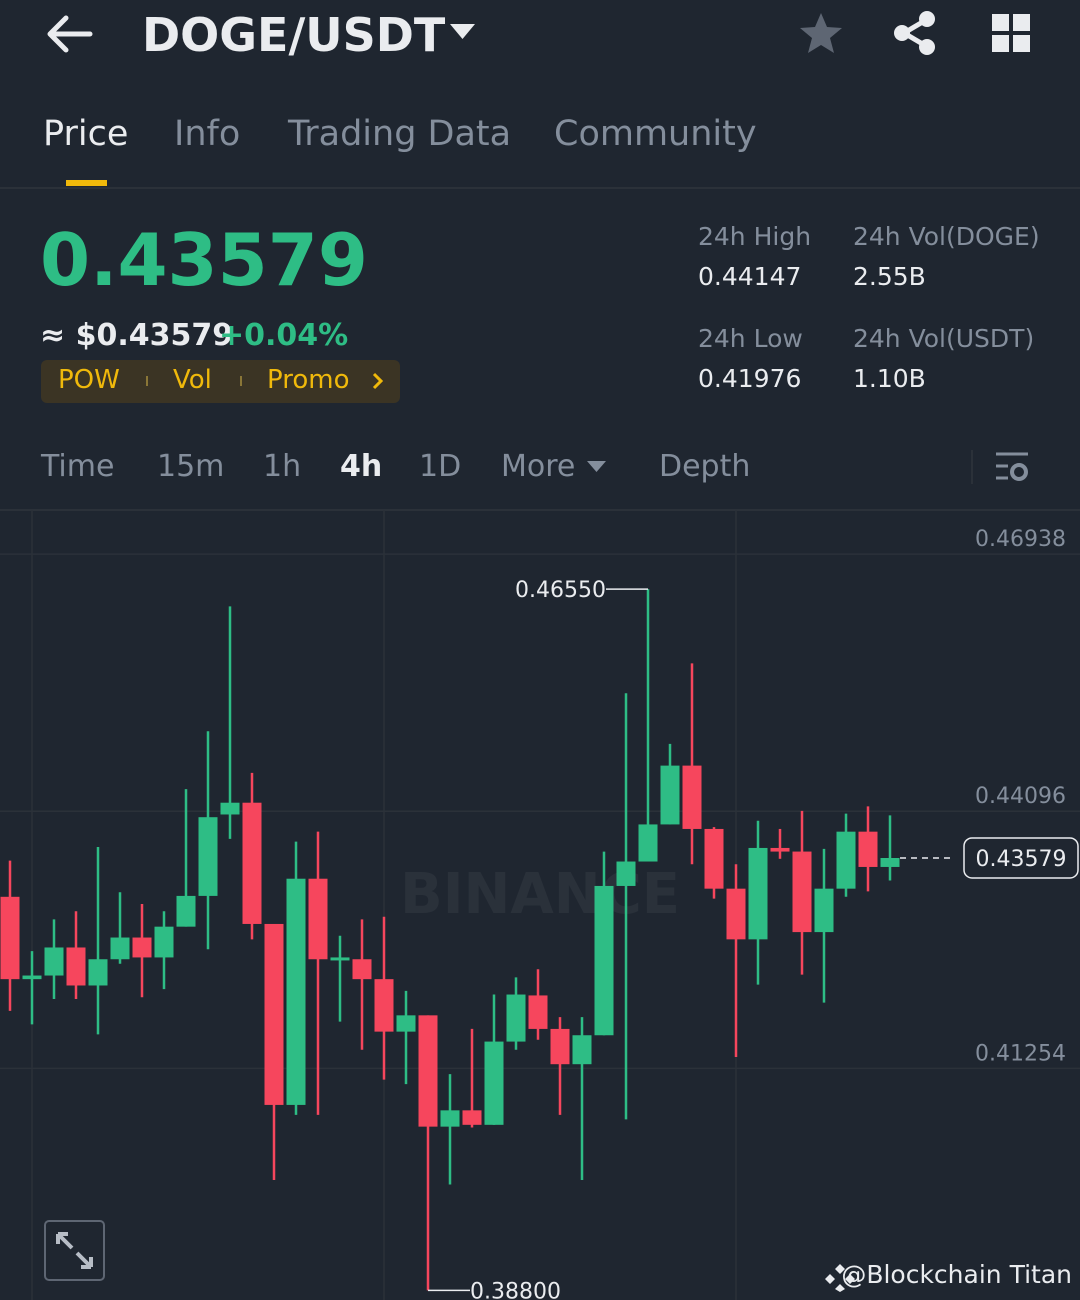 This screenshot has width=1080, height=1300. Describe the element at coordinates (515, 1289) in the screenshot. I see `min-label: 0.38800` at that location.